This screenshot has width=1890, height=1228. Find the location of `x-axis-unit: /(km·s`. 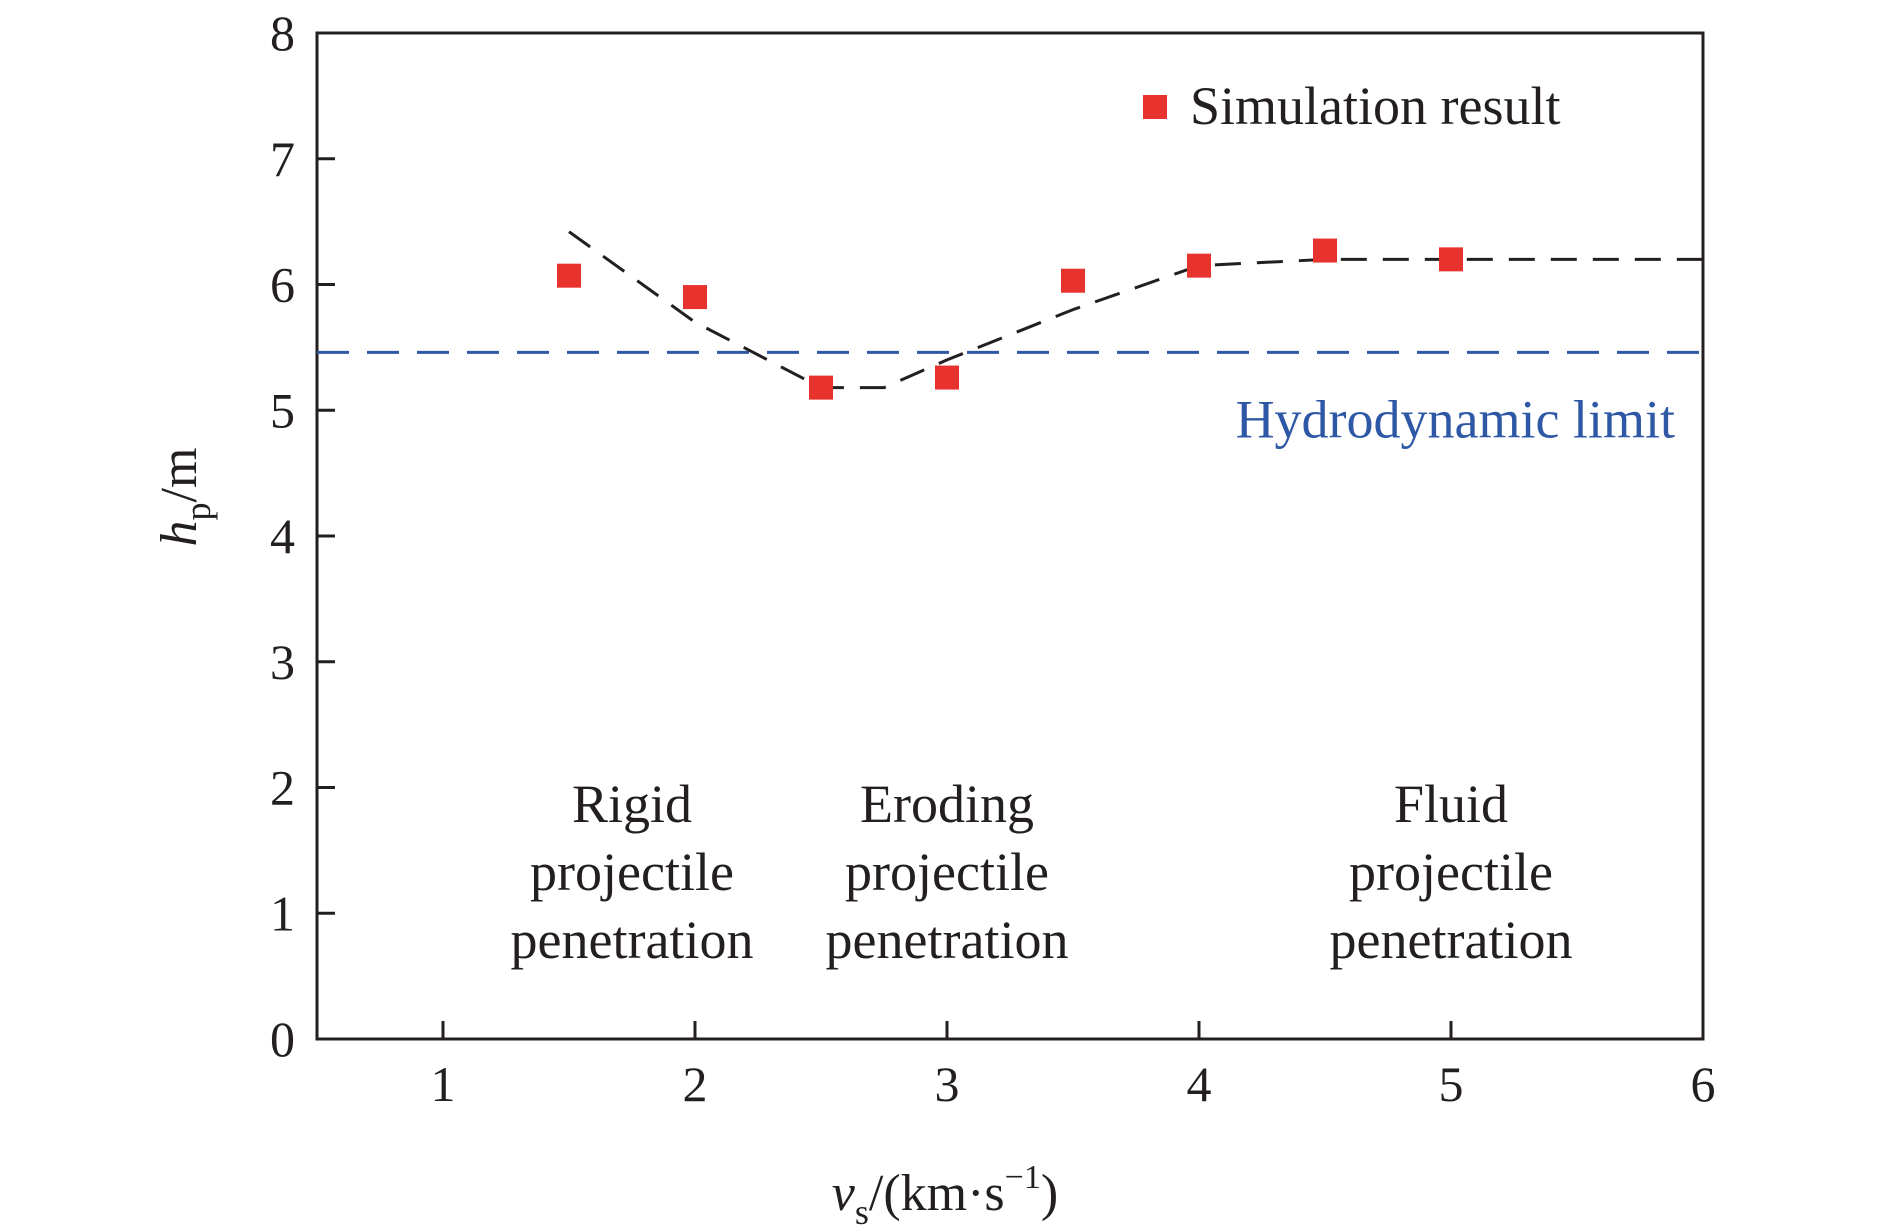

x-axis-unit: /(km·s is located at coordinates (937, 1193).